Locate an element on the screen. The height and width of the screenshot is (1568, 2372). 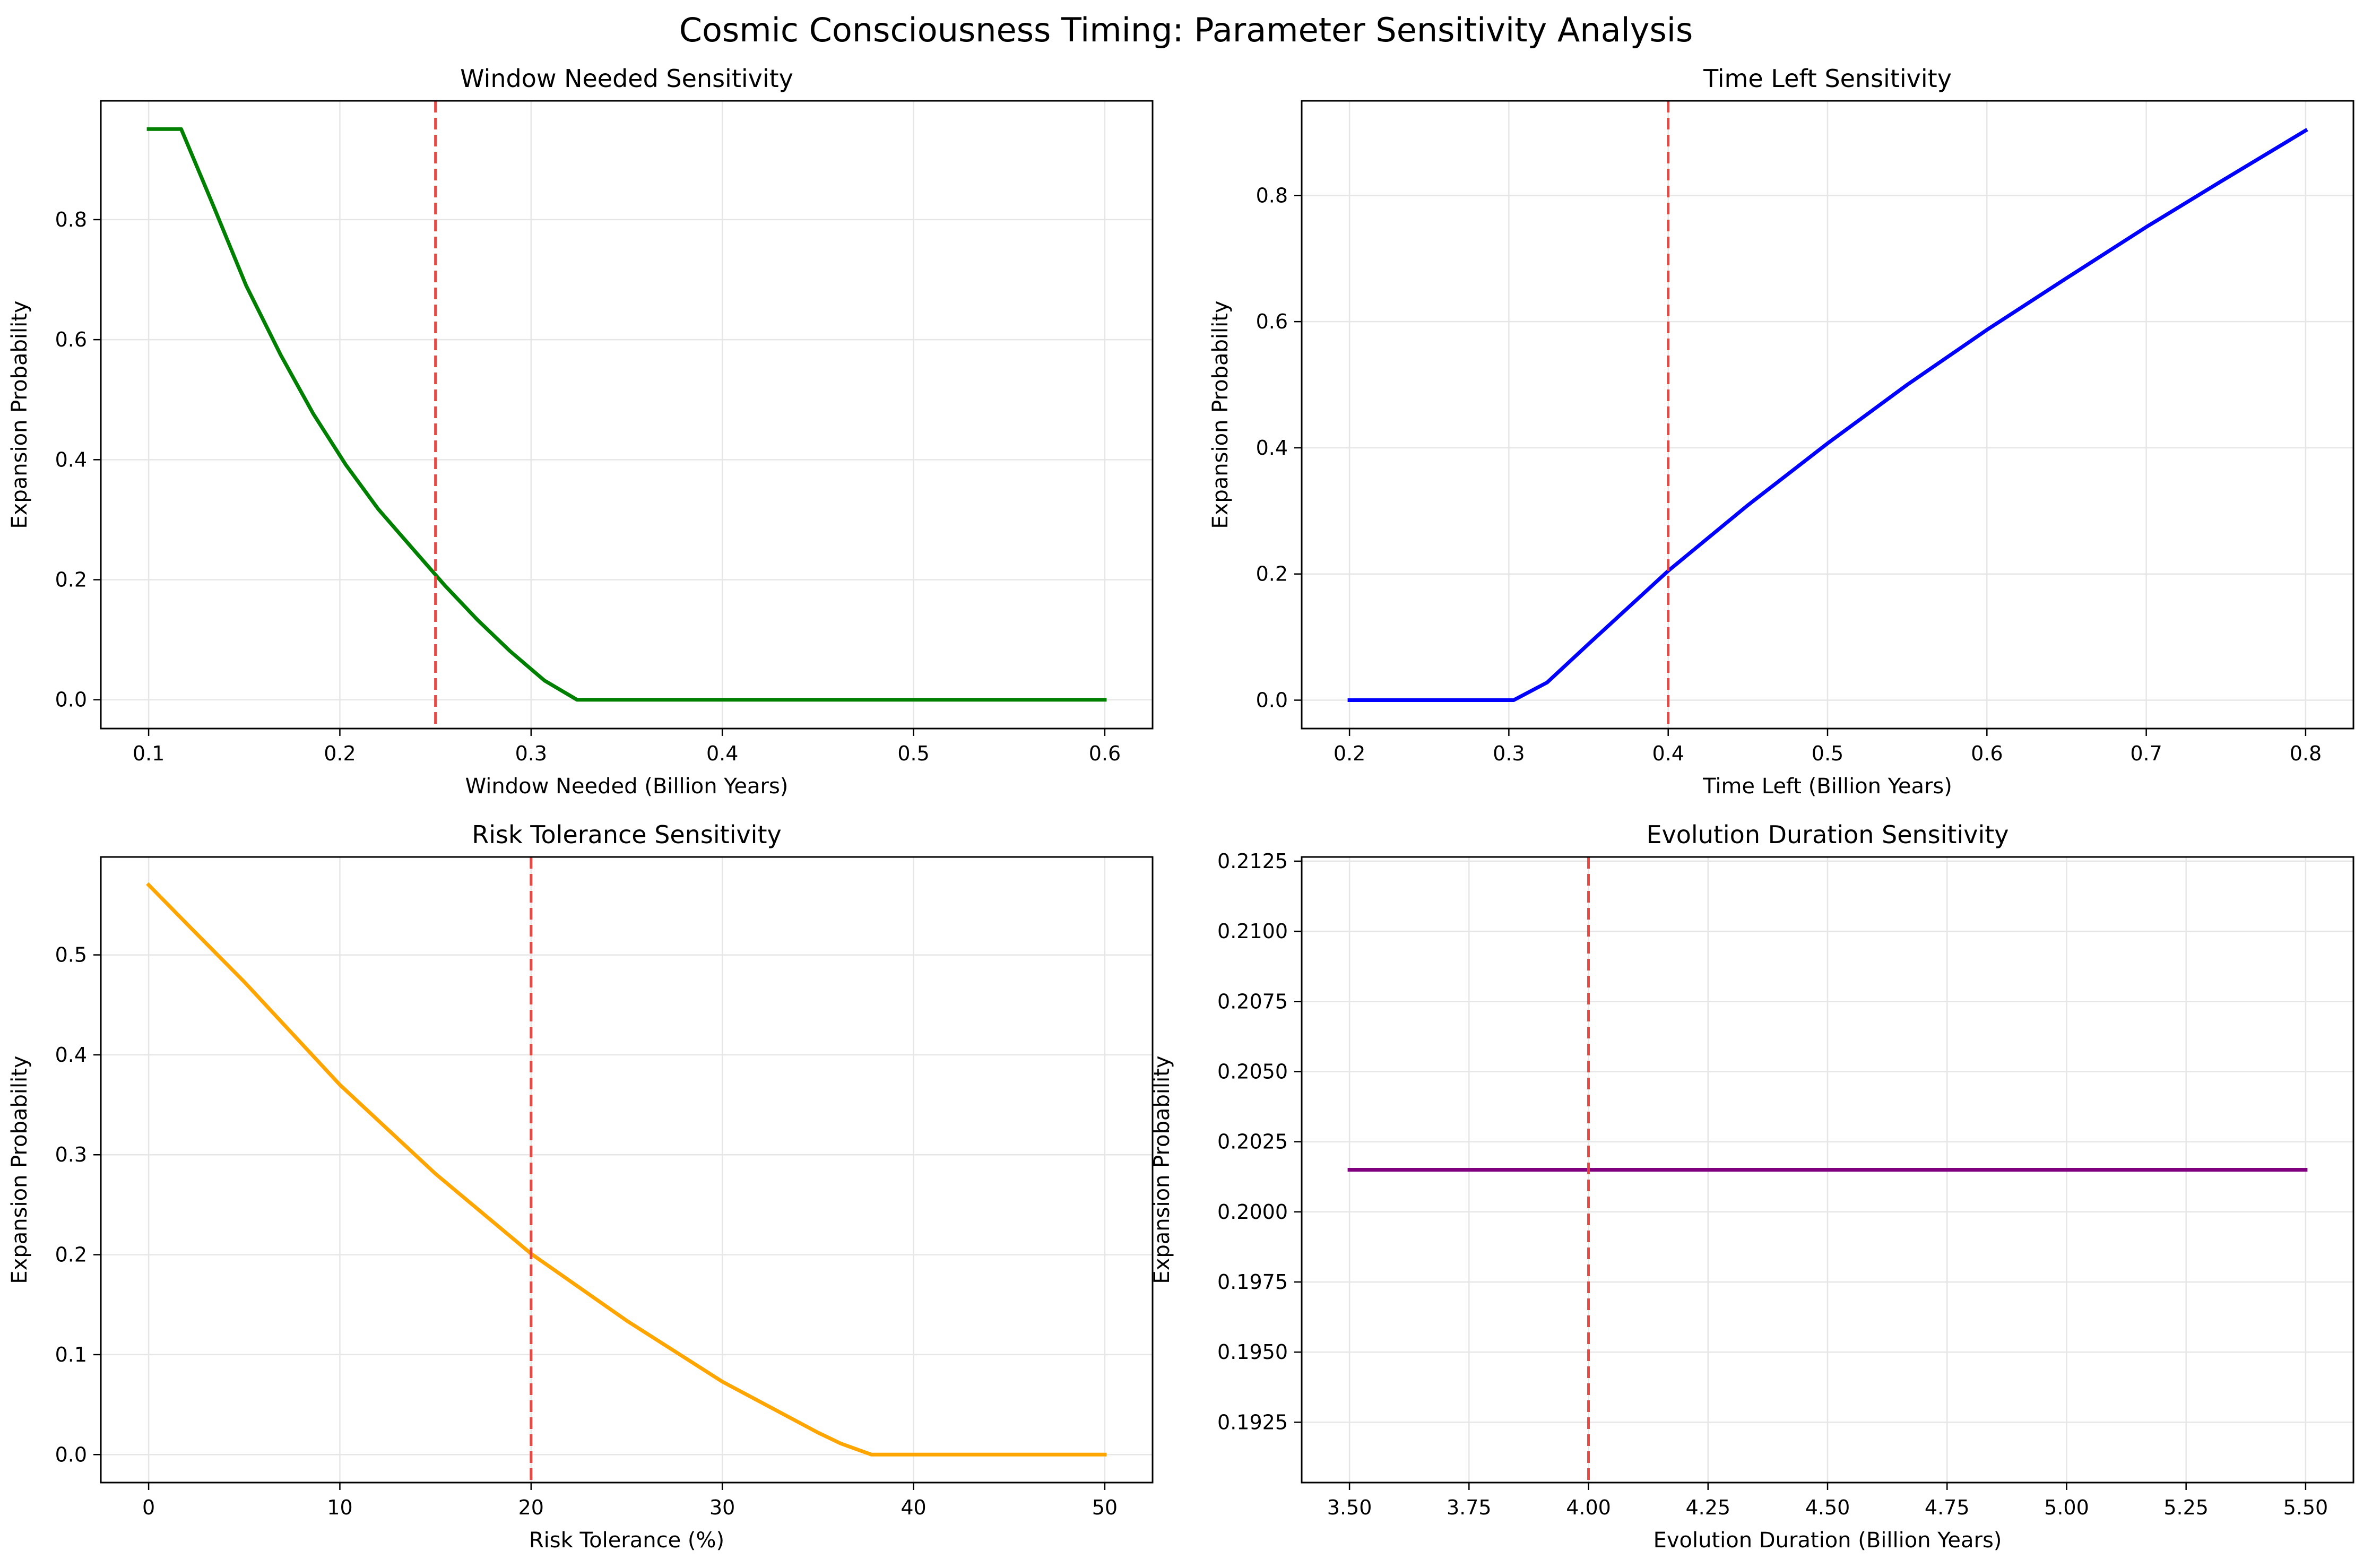
y-tick-label: 0.5 is located at coordinates (71, 955).